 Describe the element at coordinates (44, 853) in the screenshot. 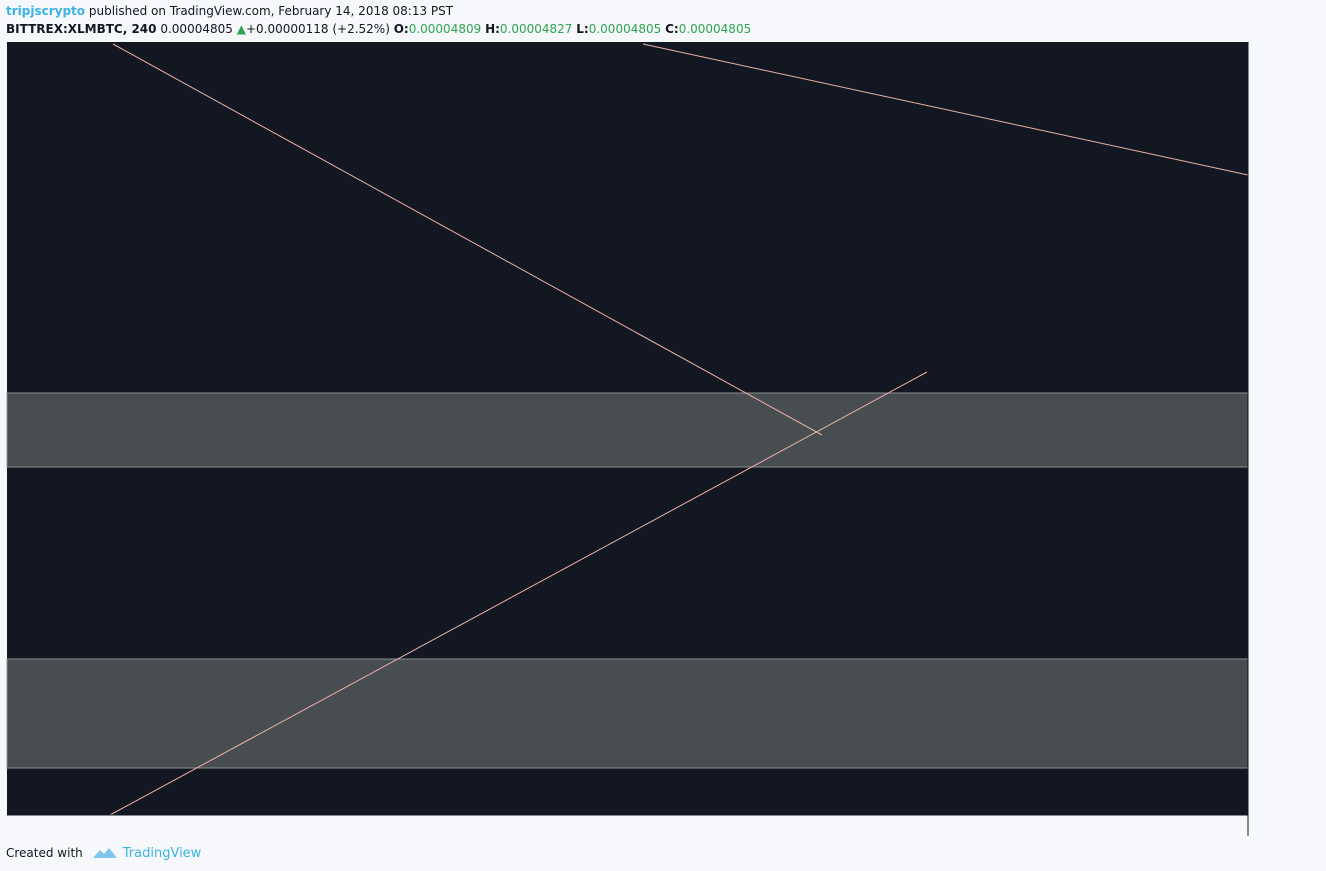

I see `created-with: Created with` at that location.